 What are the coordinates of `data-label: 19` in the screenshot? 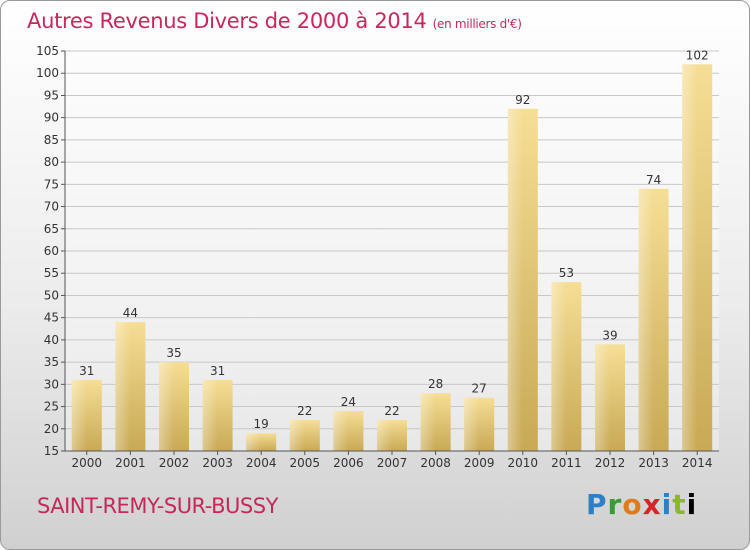 It's located at (261, 424).